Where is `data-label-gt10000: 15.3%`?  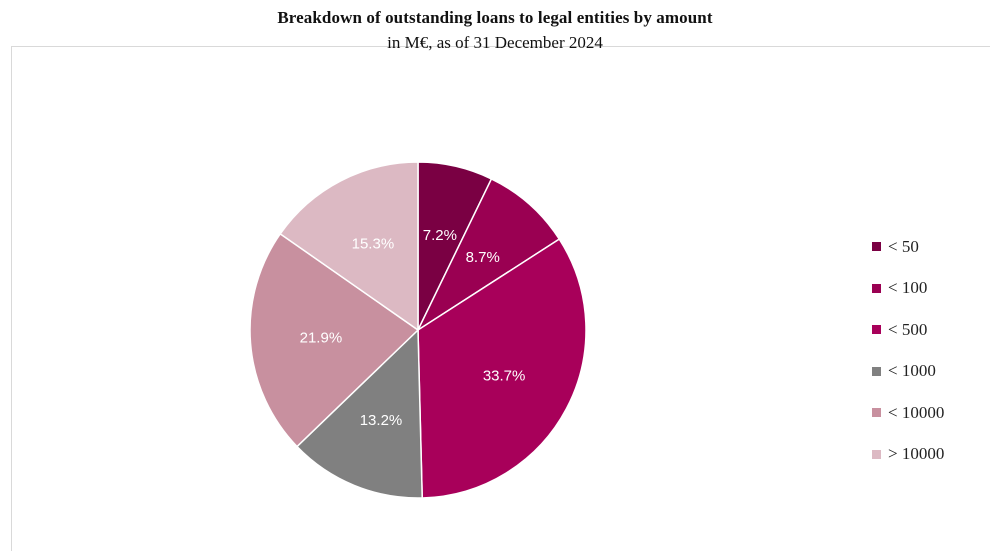
data-label-gt10000: 15.3% is located at coordinates (373, 244).